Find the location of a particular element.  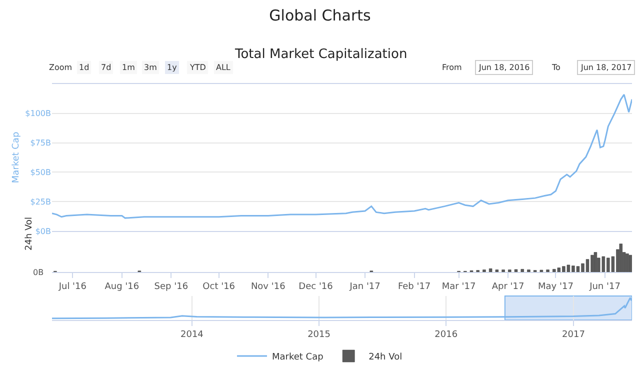

x-tick-label: Feb '17 is located at coordinates (414, 287).